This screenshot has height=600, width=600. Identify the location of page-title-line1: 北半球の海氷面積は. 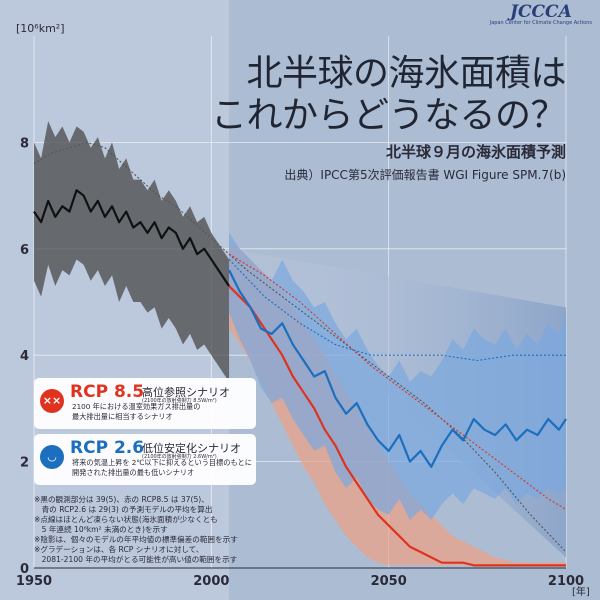
(406, 73).